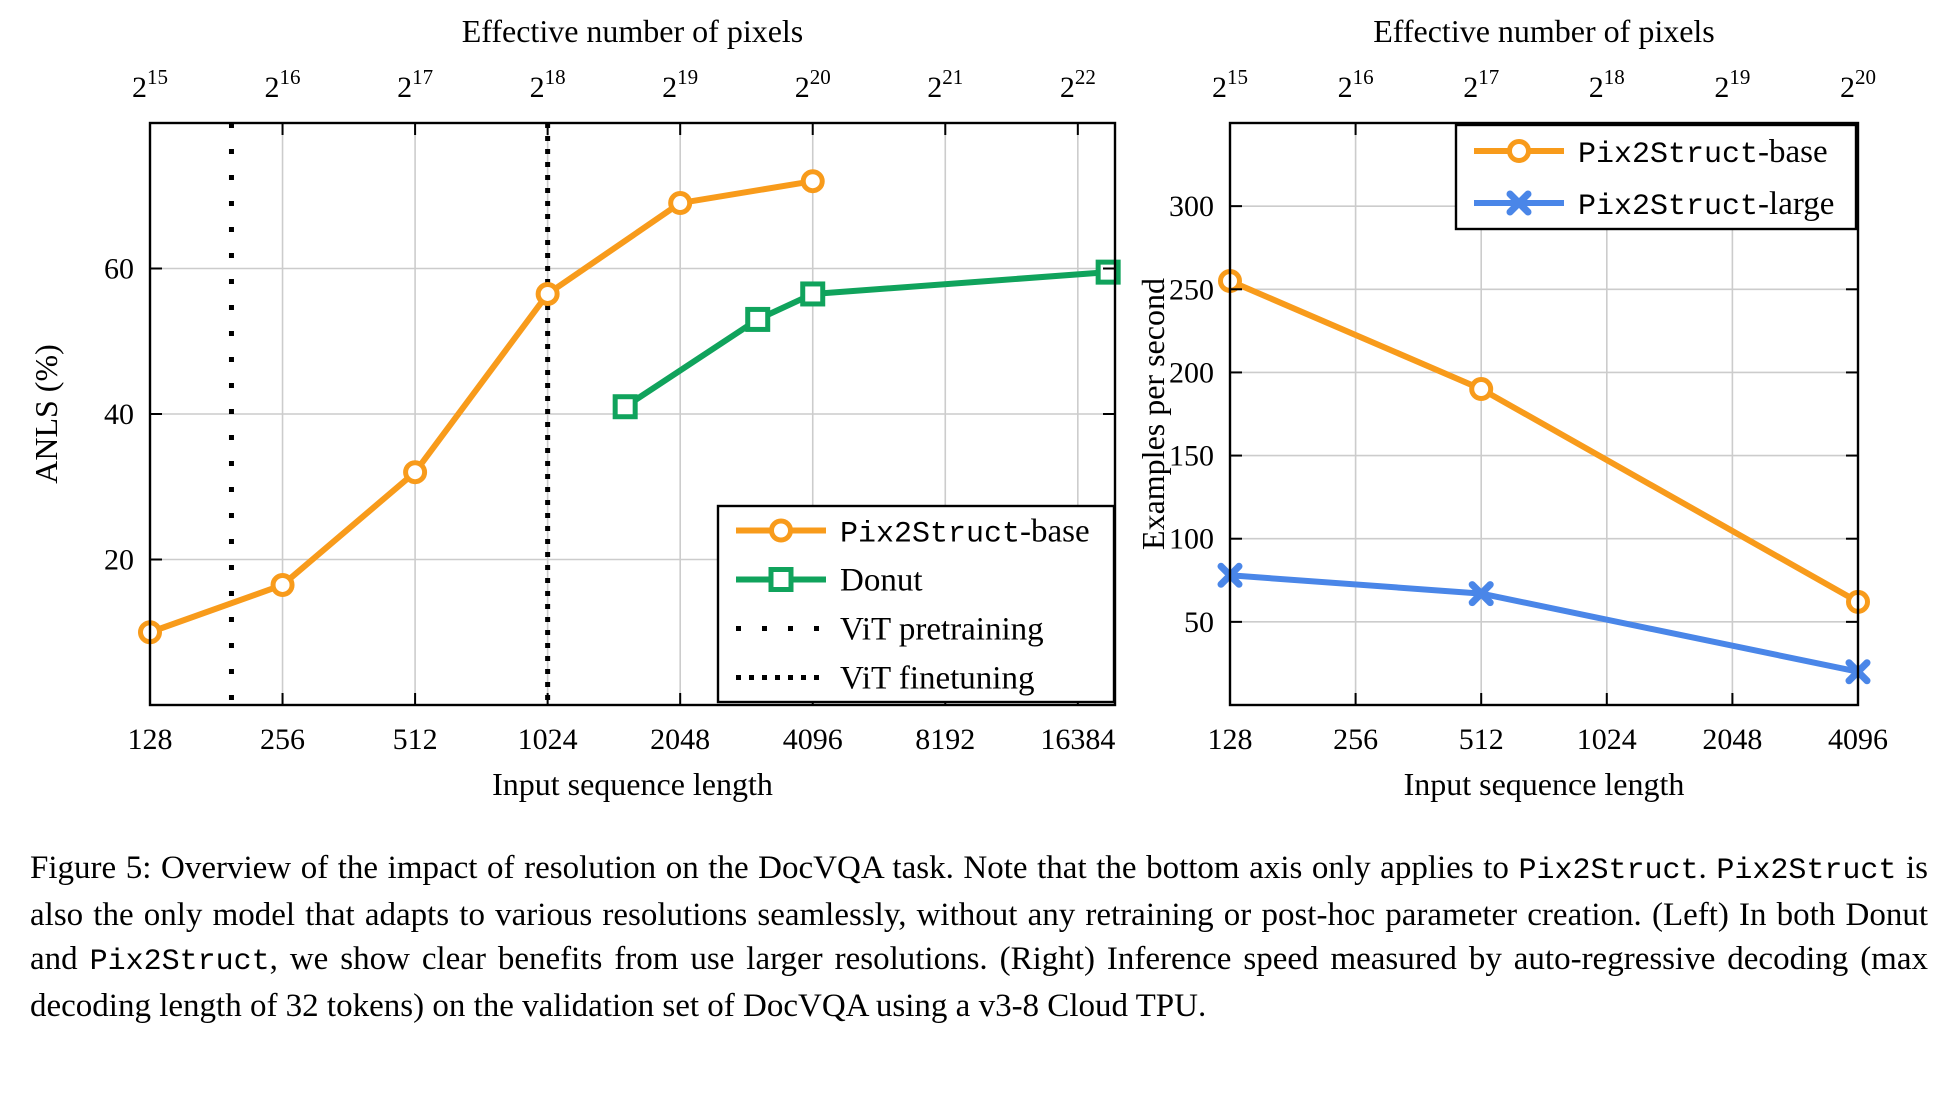 The width and height of the screenshot is (1956, 1114). I want to click on svg-text: 250, so click(1191, 289).